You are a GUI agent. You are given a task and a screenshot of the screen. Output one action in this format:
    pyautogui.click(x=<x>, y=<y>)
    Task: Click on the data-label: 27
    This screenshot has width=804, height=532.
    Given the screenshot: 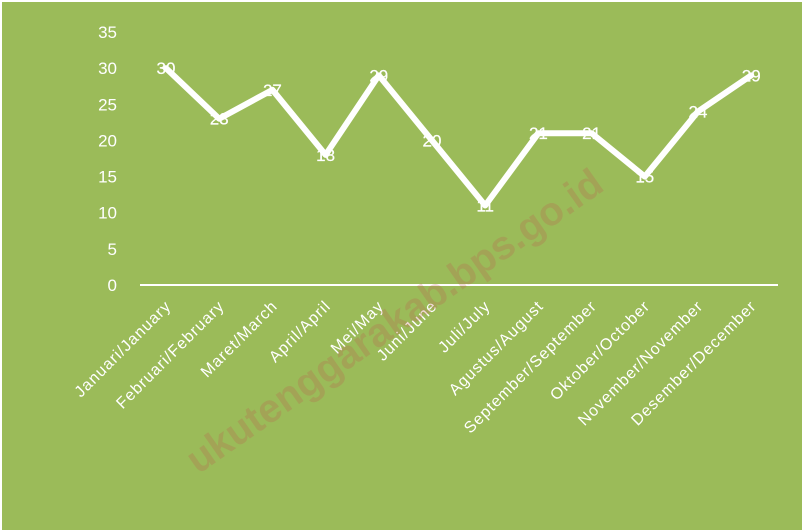 What is the action you would take?
    pyautogui.click(x=272, y=90)
    